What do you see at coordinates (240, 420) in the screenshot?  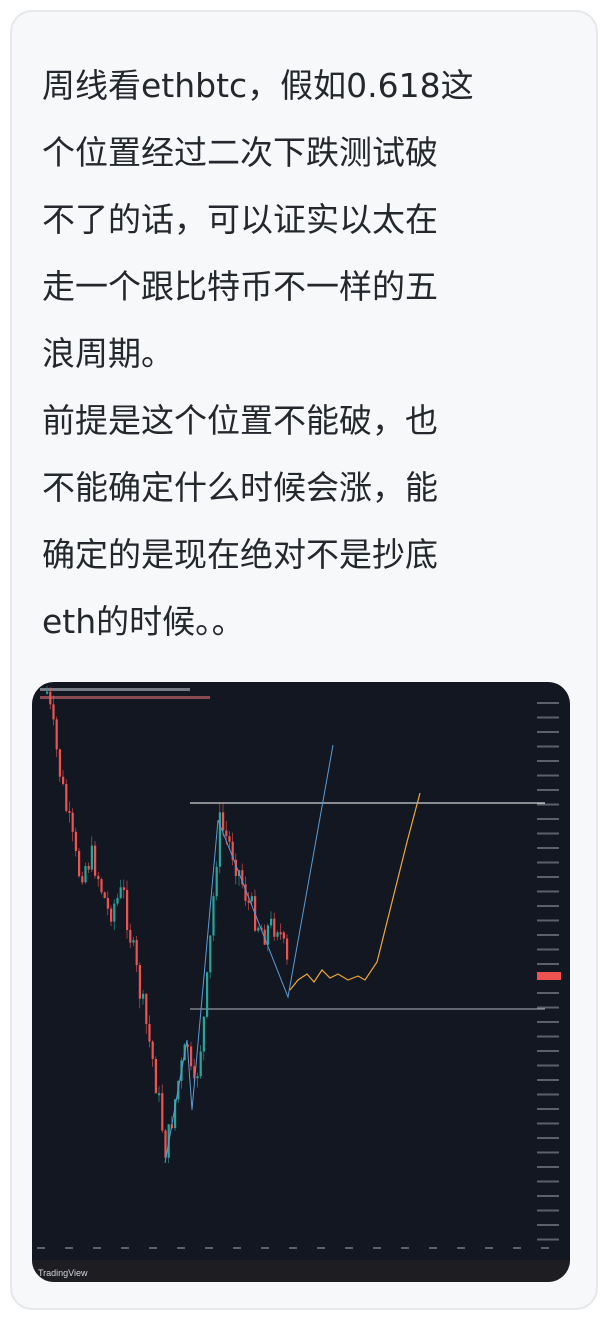 I see `post-line: 前提是这个位置不能破，也` at bounding box center [240, 420].